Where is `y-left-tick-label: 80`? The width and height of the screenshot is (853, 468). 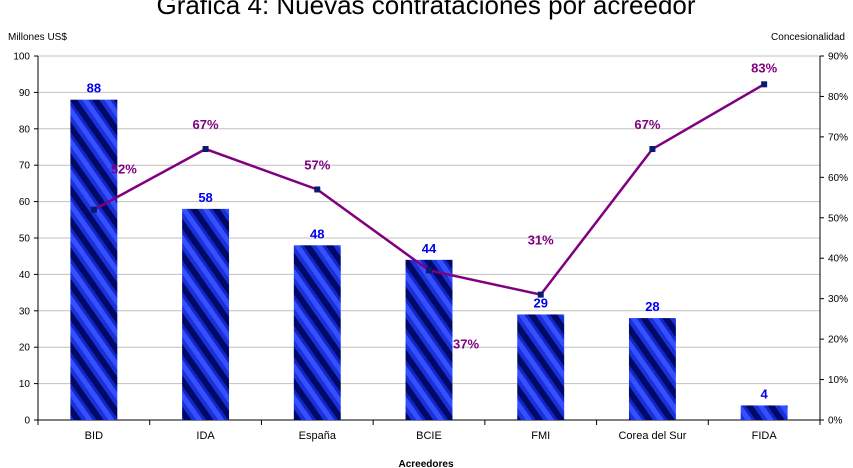
y-left-tick-label: 80 is located at coordinates (25, 129).